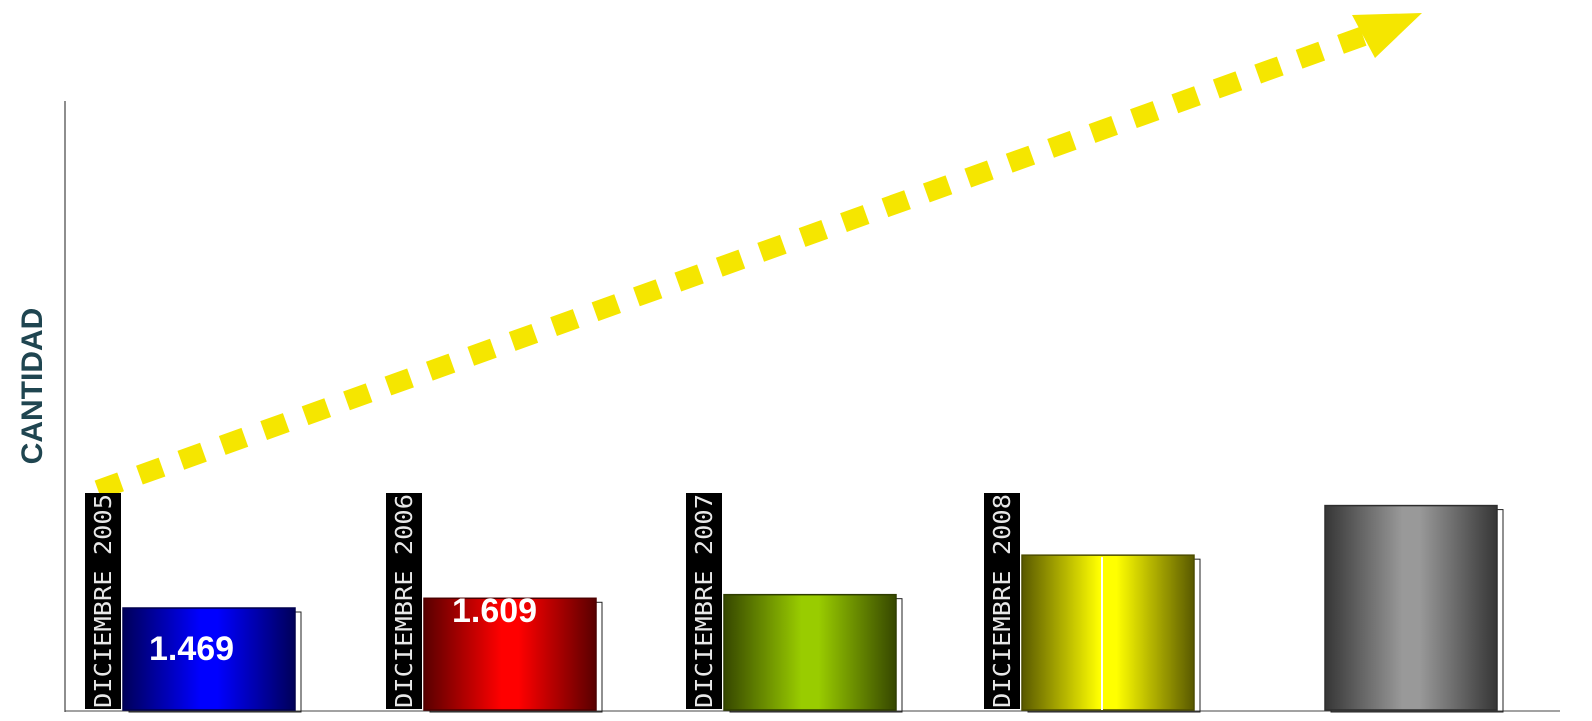  What do you see at coordinates (1092, 469) in the screenshot?
I see `bar-value-label: 2.230` at bounding box center [1092, 469].